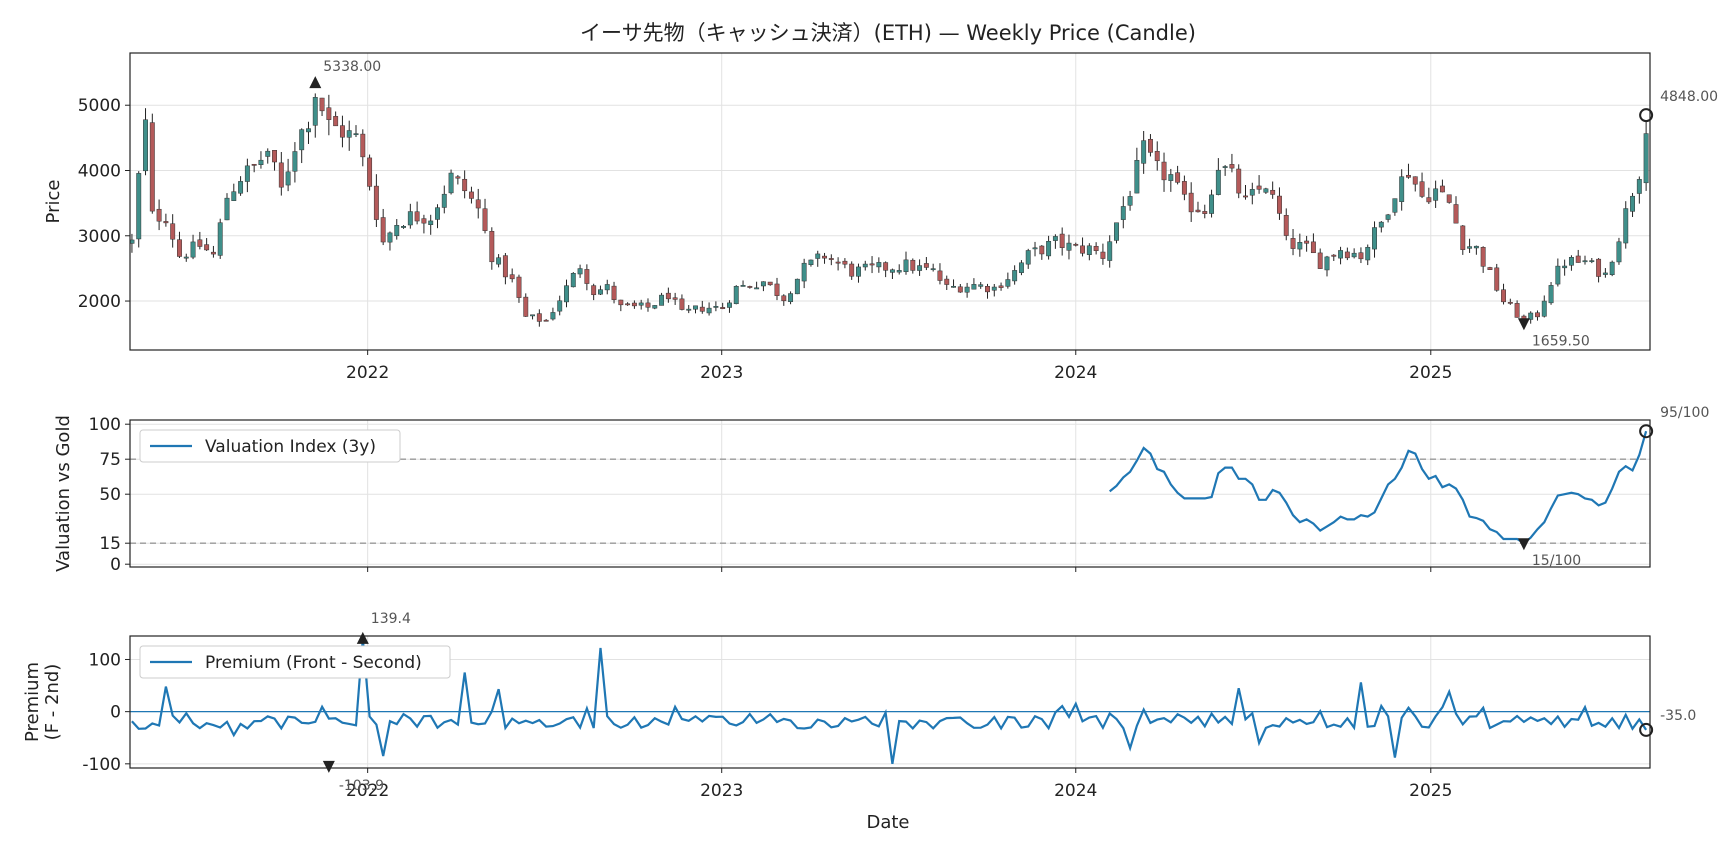 The width and height of the screenshot is (1728, 853). Describe the element at coordinates (115, 713) in the screenshot. I see `premium-ytick-label: 0` at that location.